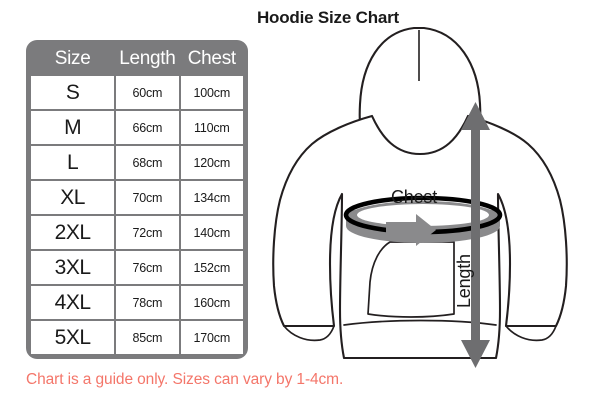 The height and width of the screenshot is (411, 600). Describe the element at coordinates (531, 333) in the screenshot. I see `right-cuff` at that location.